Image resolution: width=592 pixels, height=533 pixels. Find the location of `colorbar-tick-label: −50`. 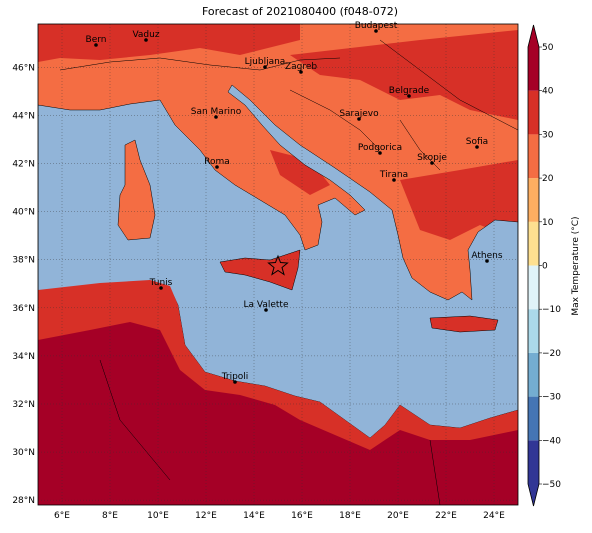

colorbar-tick-label: −50 is located at coordinates (551, 485).